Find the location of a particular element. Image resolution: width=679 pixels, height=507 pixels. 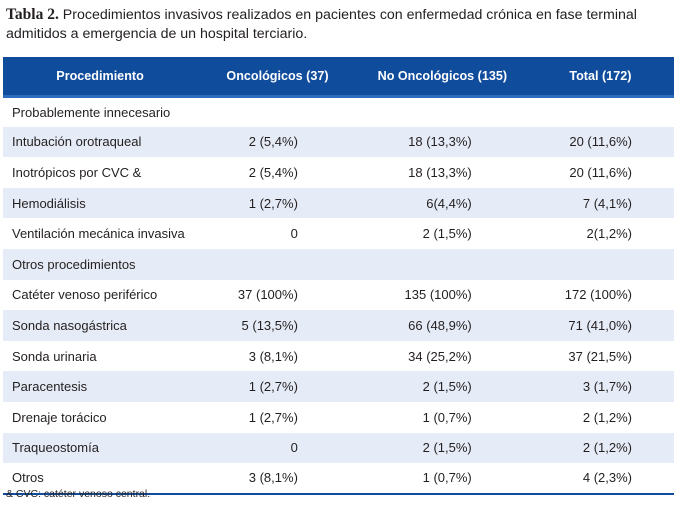

oncologicos-cell: 5 (13,5%) is located at coordinates (269, 325).